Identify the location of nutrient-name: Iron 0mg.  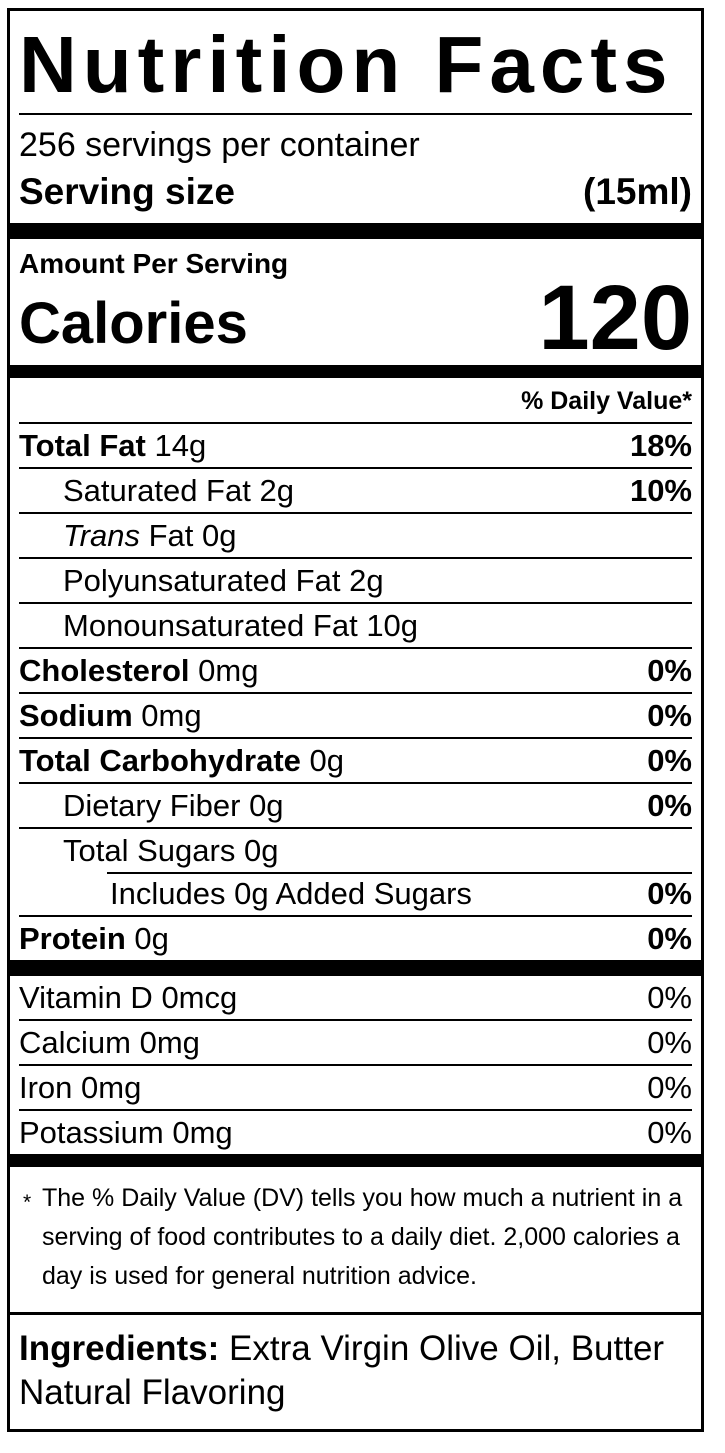
(80, 1087).